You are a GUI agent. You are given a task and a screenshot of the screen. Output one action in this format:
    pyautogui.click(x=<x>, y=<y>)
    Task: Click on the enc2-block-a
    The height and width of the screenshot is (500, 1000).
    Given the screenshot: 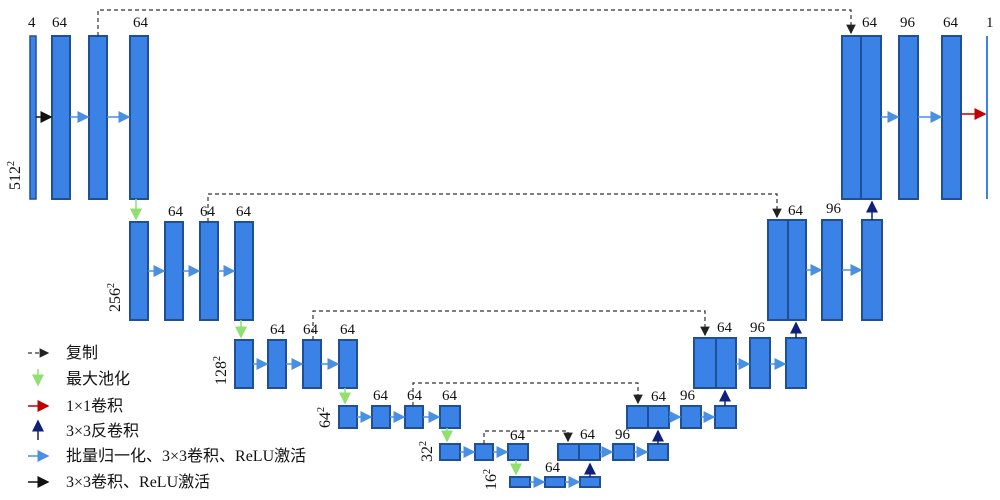 What is the action you would take?
    pyautogui.click(x=139, y=271)
    